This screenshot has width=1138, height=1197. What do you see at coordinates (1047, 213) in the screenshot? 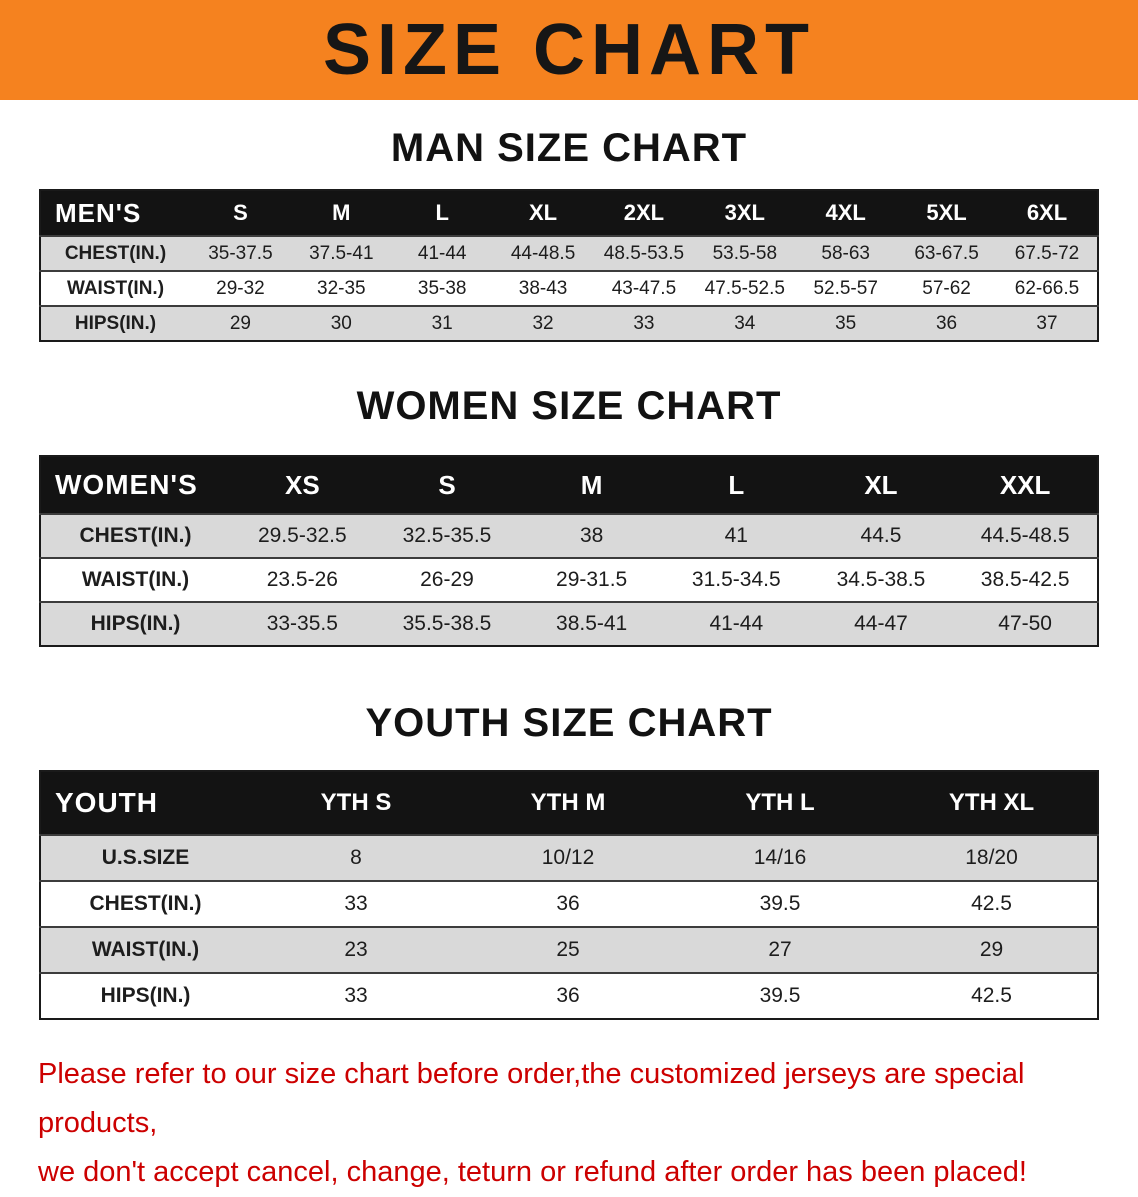
I see `men-size-column-header: 6XL` at bounding box center [1047, 213].